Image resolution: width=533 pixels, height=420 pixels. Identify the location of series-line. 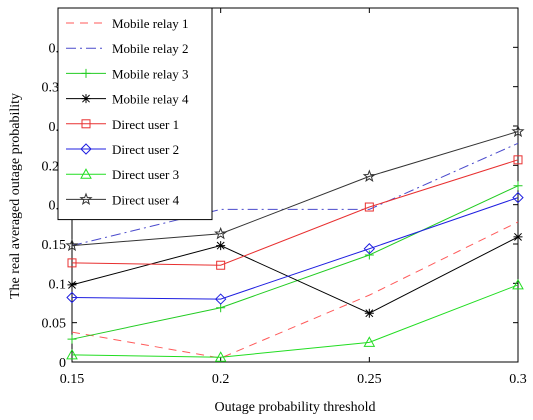
(295, 321).